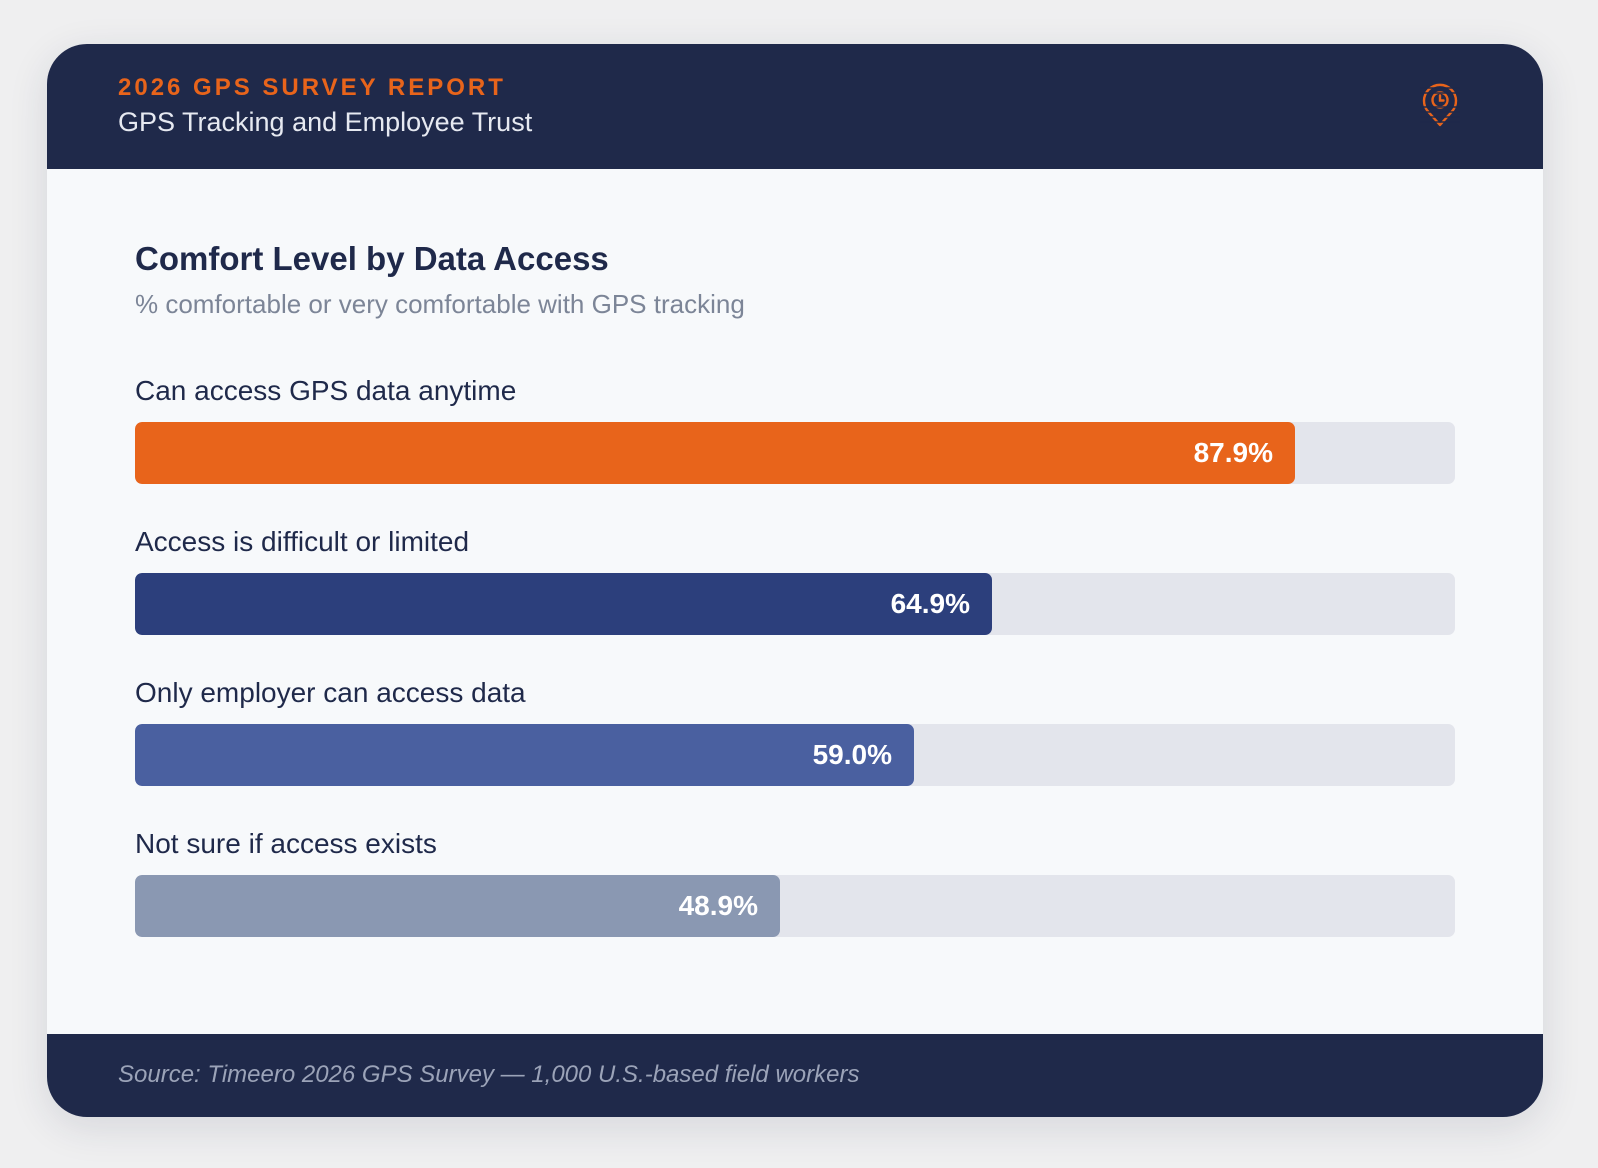  I want to click on bar: 59.0%, so click(524, 755).